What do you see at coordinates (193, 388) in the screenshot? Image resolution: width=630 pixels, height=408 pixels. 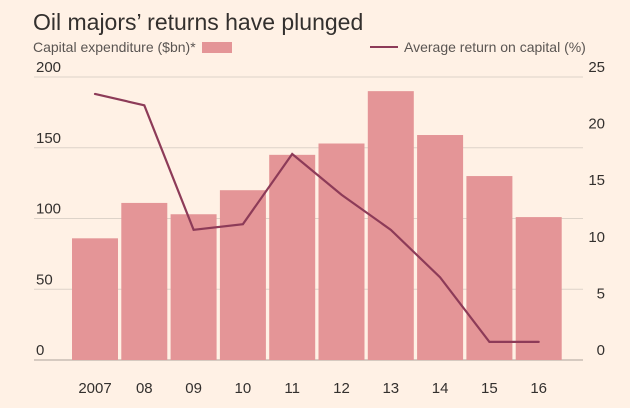 I see `x-tick-label-09: 09` at bounding box center [193, 388].